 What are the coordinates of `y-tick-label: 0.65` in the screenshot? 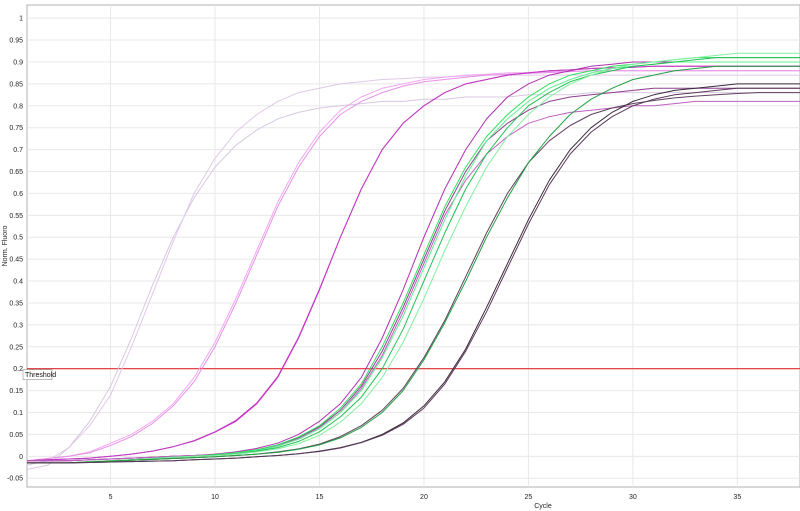 It's located at (16, 172).